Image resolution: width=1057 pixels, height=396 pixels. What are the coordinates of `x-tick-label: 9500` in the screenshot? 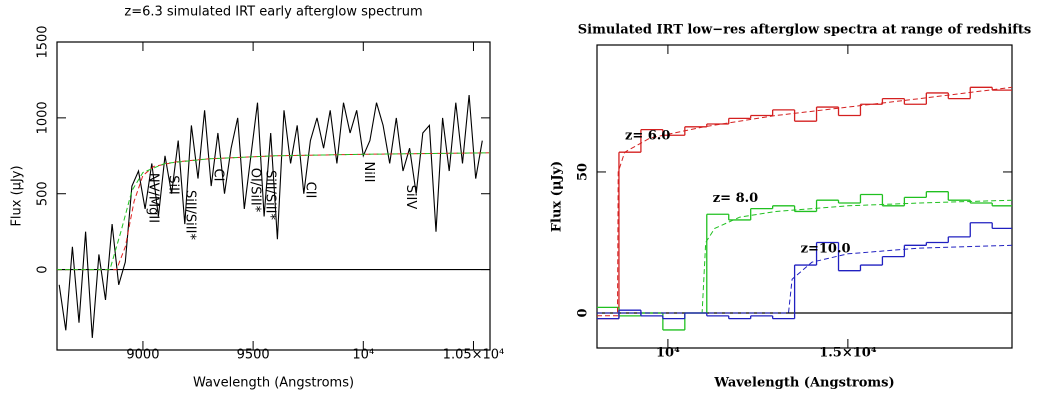 It's located at (253, 355).